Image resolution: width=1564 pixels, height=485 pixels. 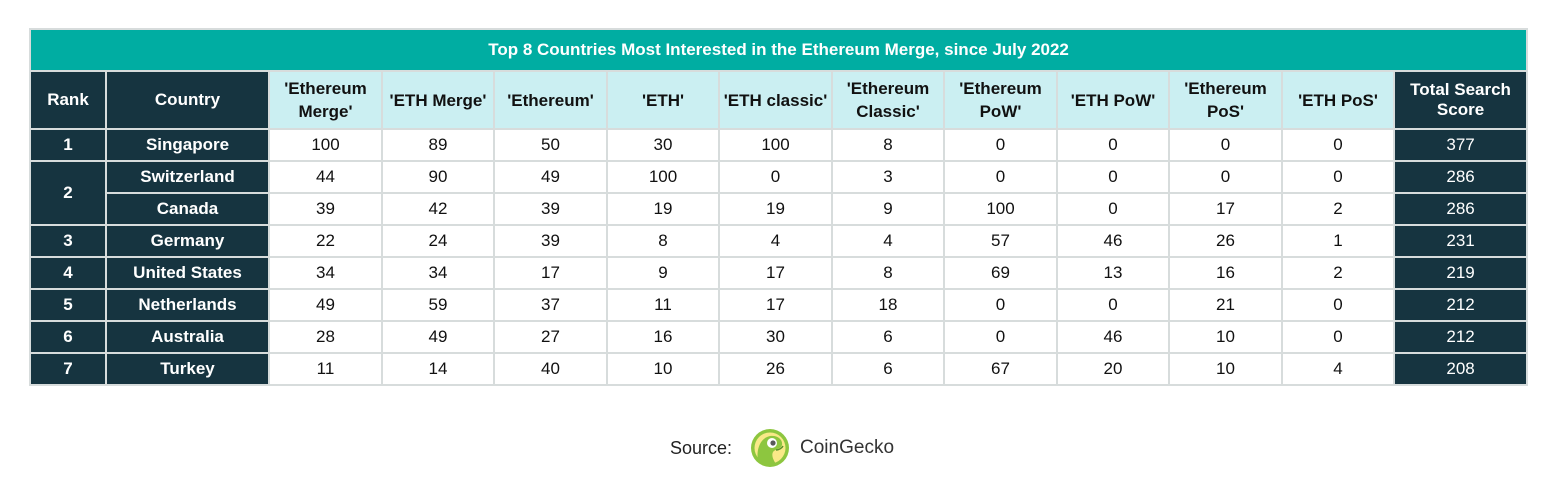 I want to click on column-header: 'Ethereum PoS', so click(x=1225, y=100).